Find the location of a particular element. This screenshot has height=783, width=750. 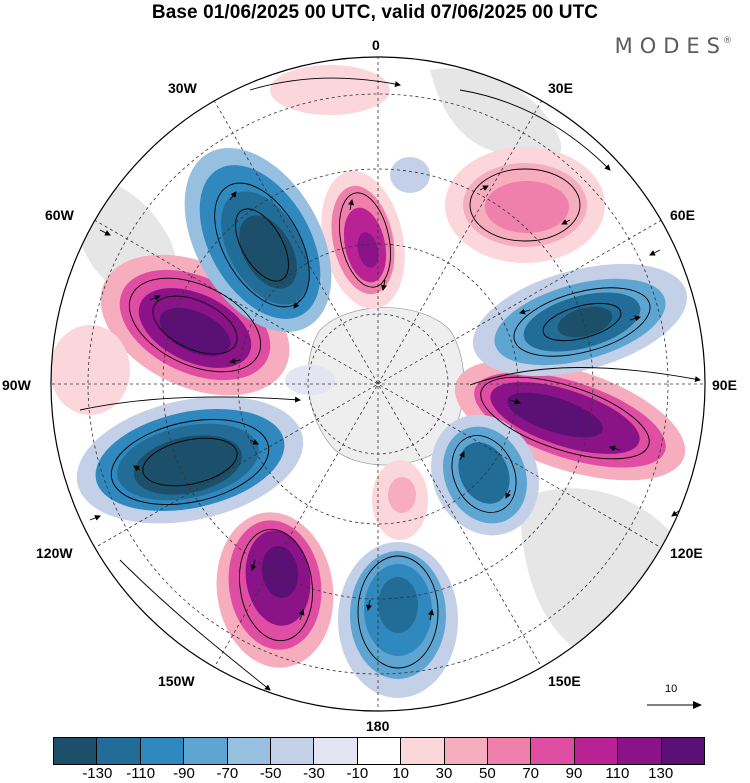

lon-label-120e: 120E is located at coordinates (686, 553).